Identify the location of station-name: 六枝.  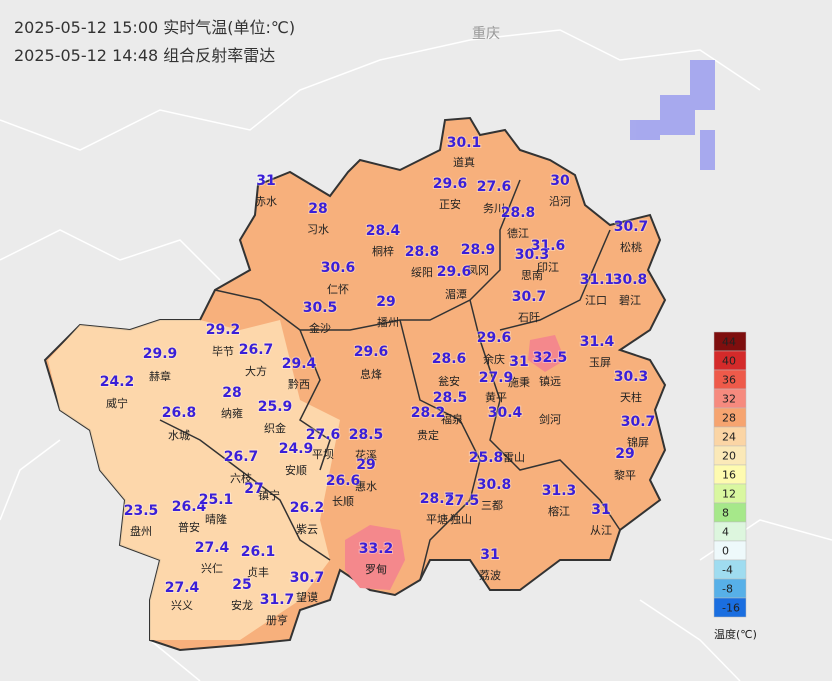
(241, 478).